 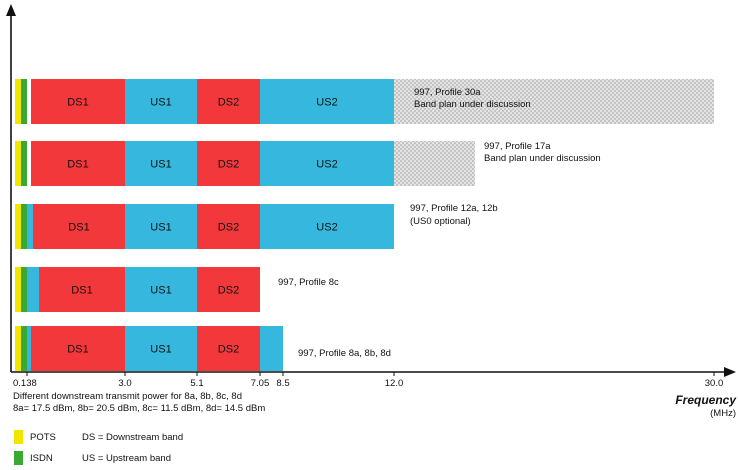 I want to click on x-tick-label: 8.5, so click(x=282, y=383).